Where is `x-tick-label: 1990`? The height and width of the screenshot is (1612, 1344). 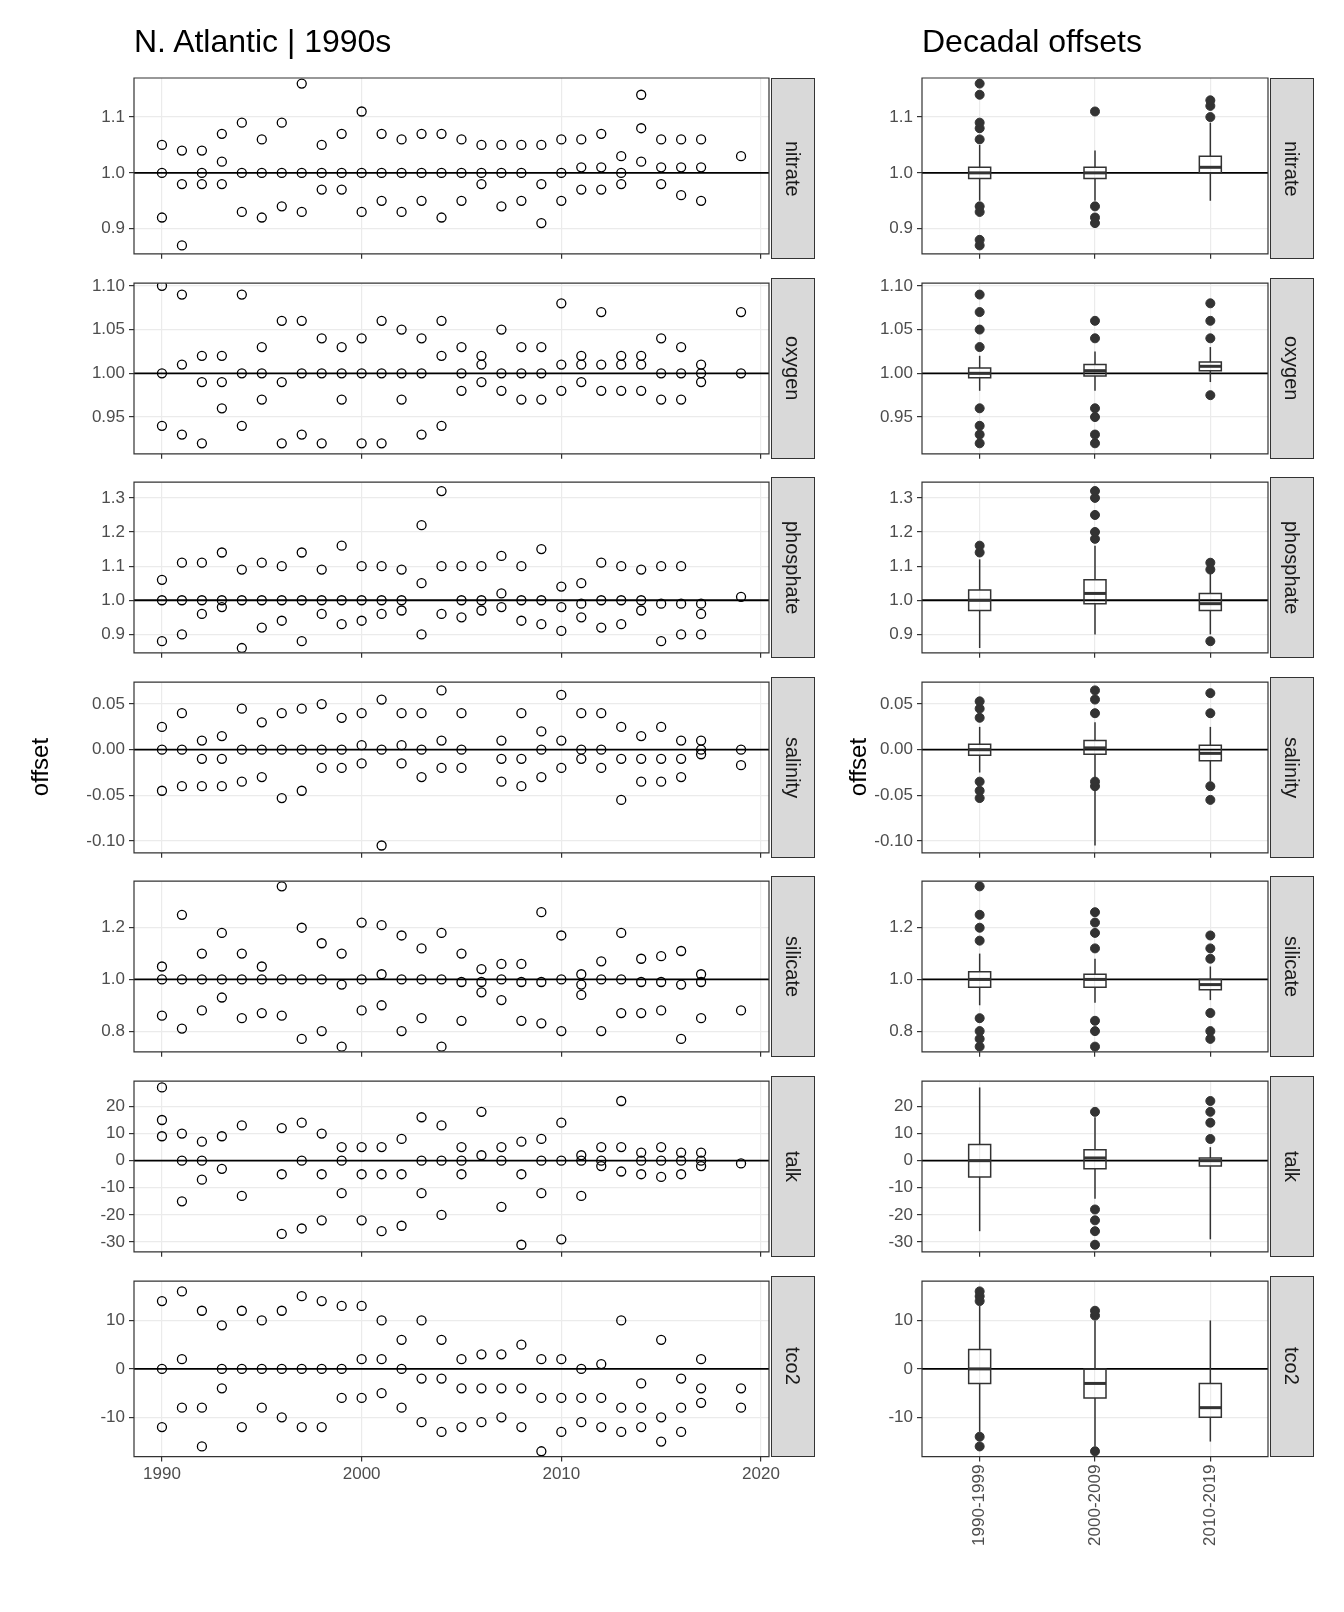 x-tick-label: 1990 is located at coordinates (162, 1474).